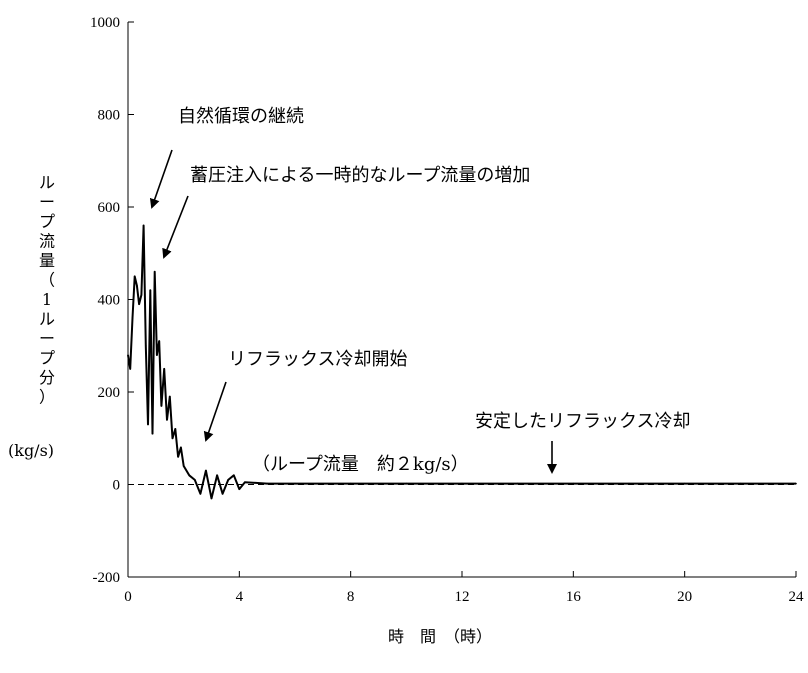 This screenshot has height=673, width=808. What do you see at coordinates (107, 578) in the screenshot?
I see `y-tick-label: -200` at bounding box center [107, 578].